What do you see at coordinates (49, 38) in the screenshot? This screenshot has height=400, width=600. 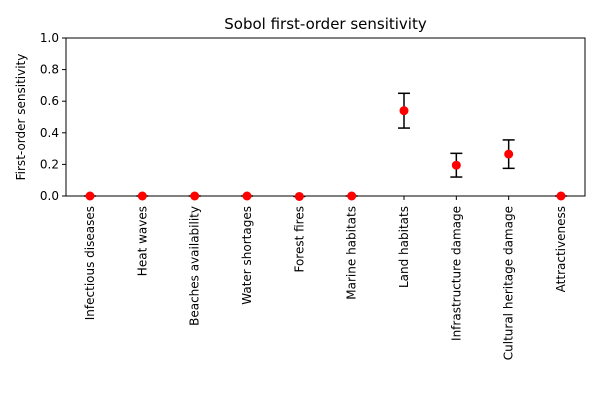 I see `y-tick-label: 1.0` at bounding box center [49, 38].